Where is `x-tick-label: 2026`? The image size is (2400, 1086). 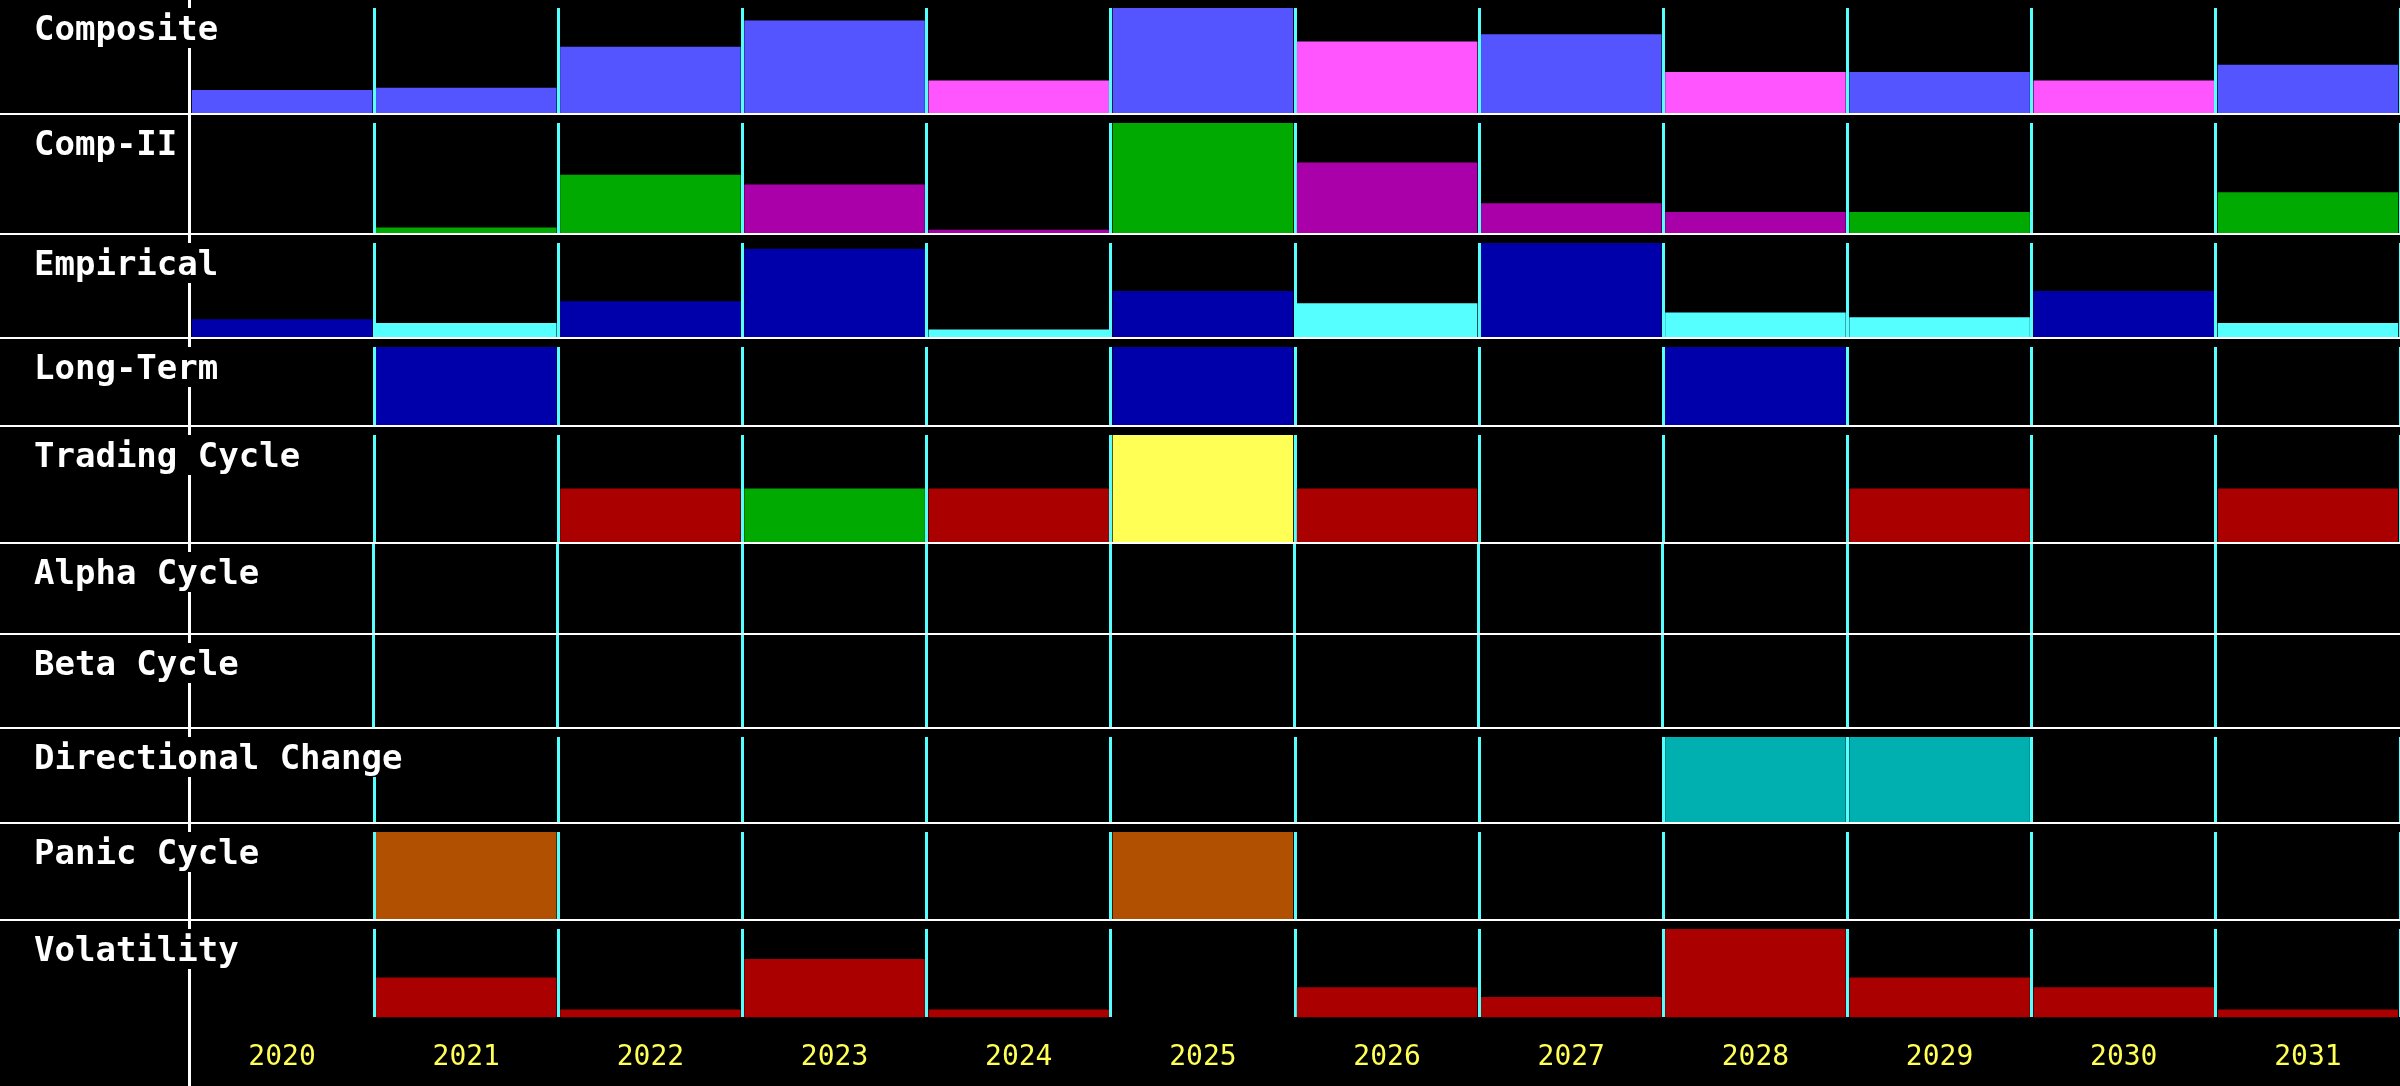
x-tick-label: 2026 is located at coordinates (1387, 1056).